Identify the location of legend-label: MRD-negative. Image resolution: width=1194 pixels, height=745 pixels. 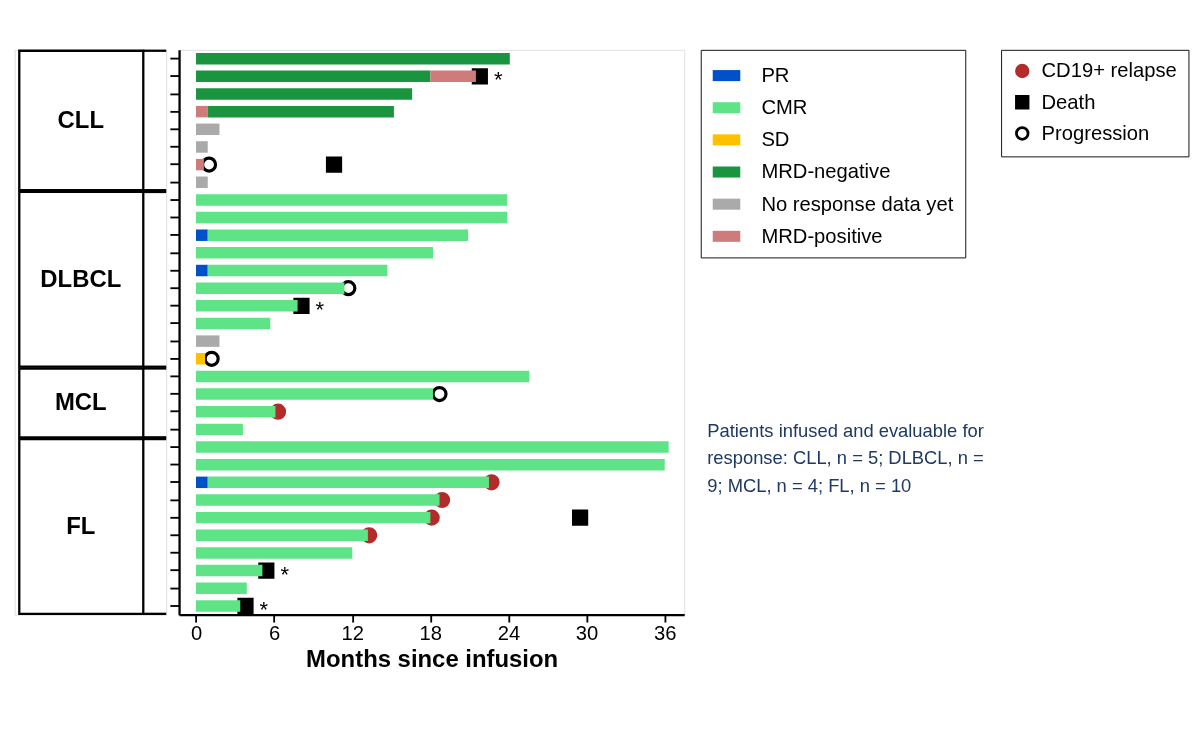
(826, 171).